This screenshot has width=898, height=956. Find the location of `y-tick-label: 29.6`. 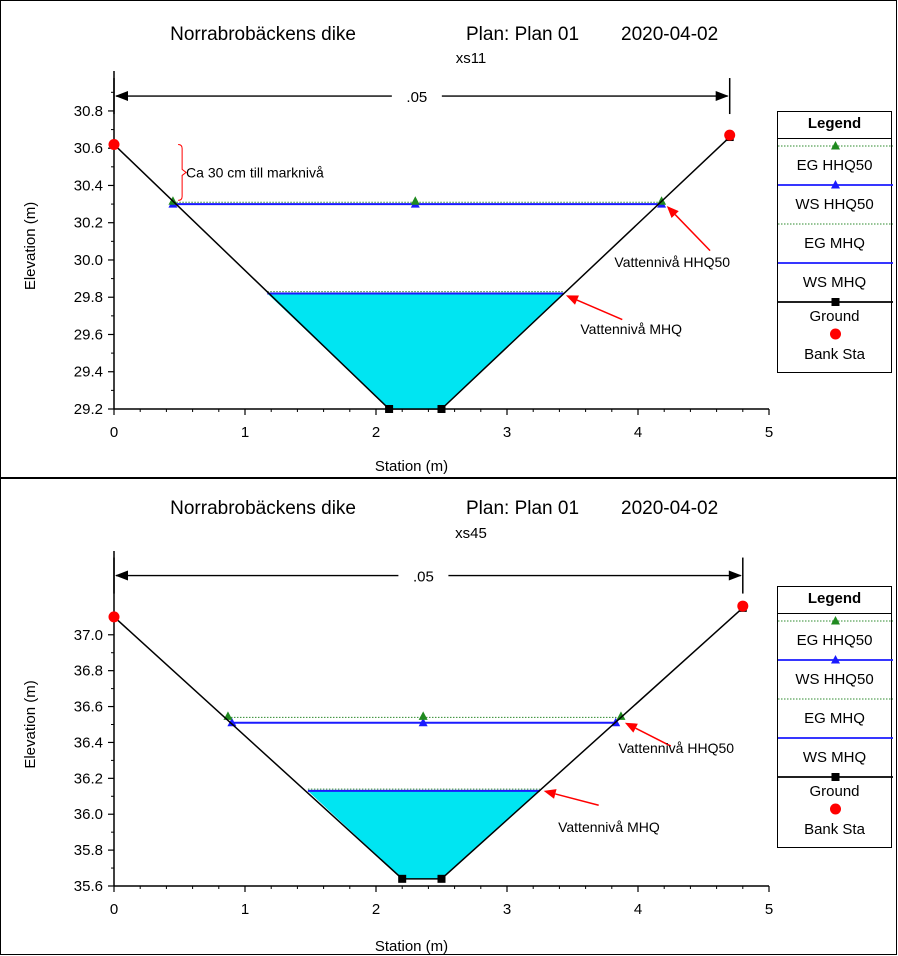

y-tick-label: 29.6 is located at coordinates (88, 334).